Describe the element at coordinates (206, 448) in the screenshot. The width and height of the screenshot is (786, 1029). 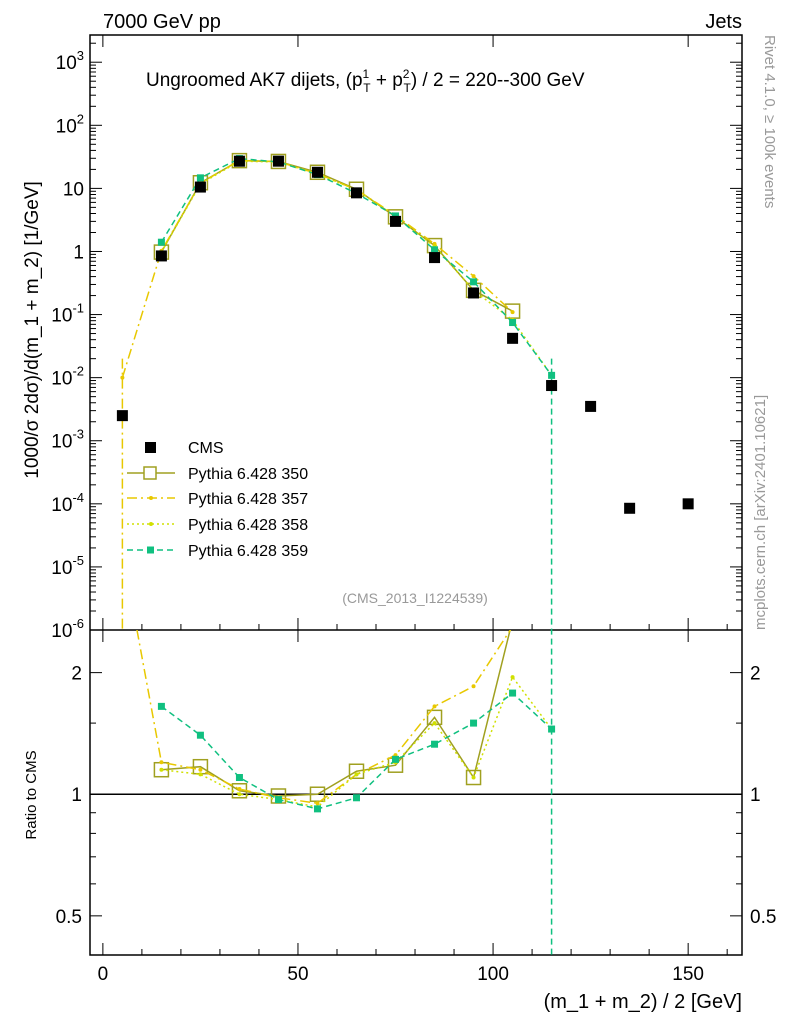
I see `legend-label: CMS` at that location.